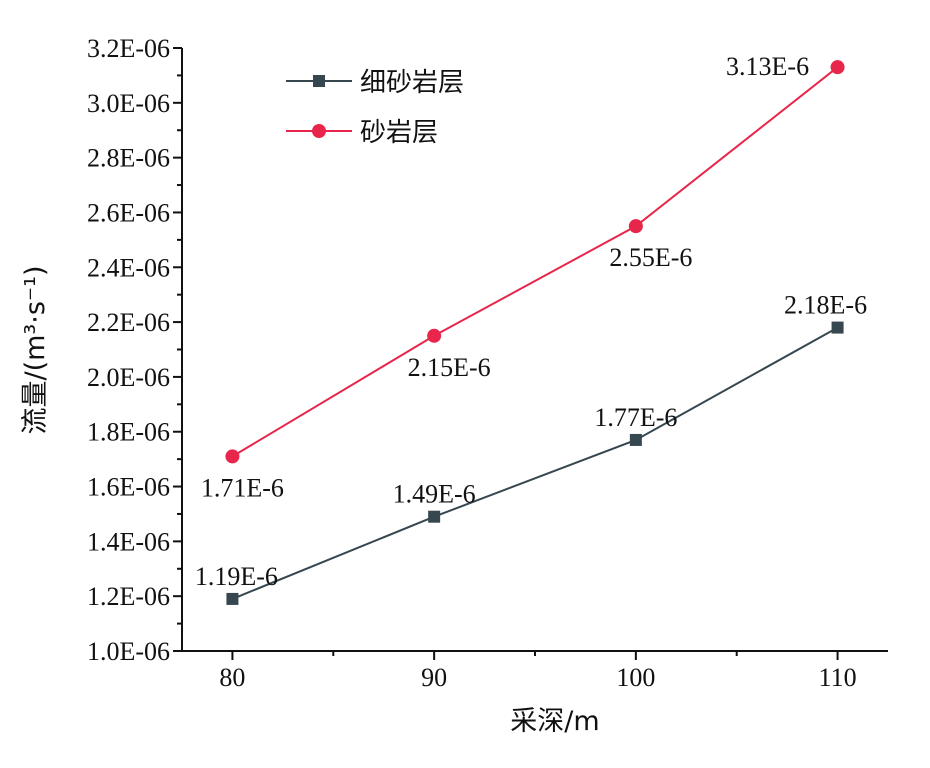 The width and height of the screenshot is (930, 768). What do you see at coordinates (128, 322) in the screenshot?
I see `y-tick-label: 2.2E-06` at bounding box center [128, 322].